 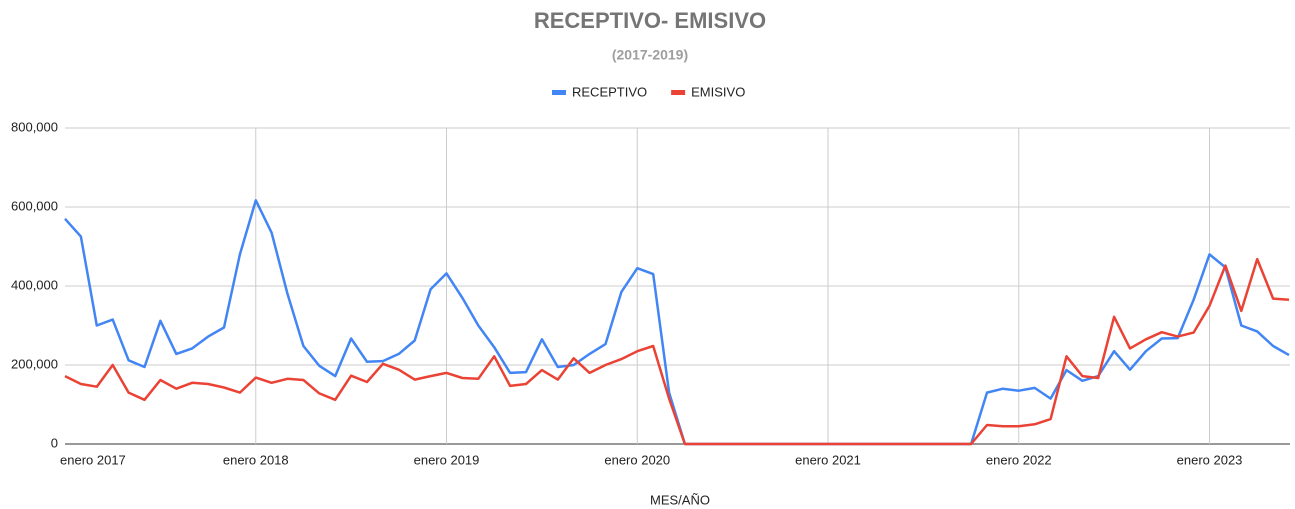 What do you see at coordinates (650, 55) in the screenshot?
I see `chart-subtitle: (2017-2019)` at bounding box center [650, 55].